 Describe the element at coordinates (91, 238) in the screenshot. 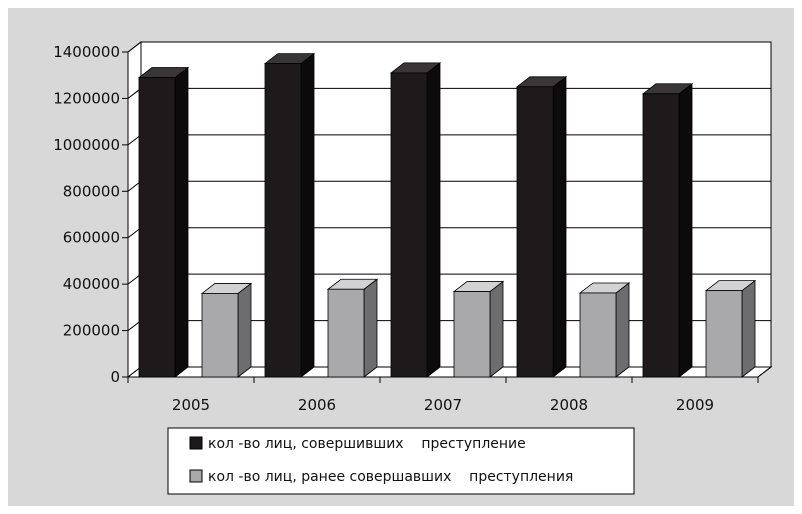

I see `y-axis-tick-label: 600000` at that location.